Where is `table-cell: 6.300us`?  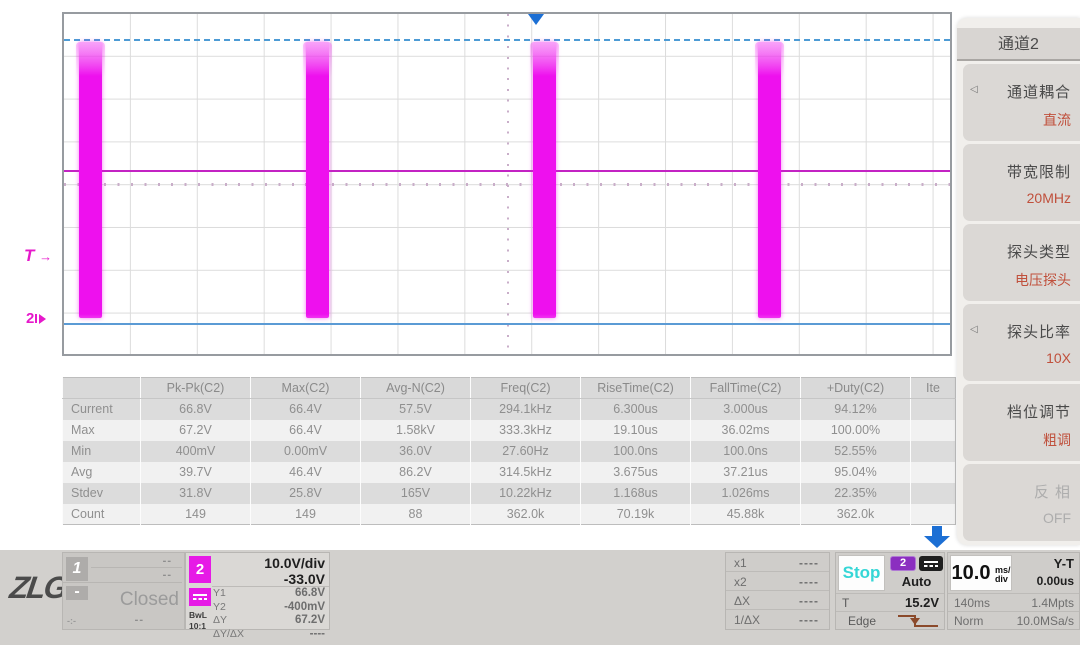 table-cell: 6.300us is located at coordinates (635, 409).